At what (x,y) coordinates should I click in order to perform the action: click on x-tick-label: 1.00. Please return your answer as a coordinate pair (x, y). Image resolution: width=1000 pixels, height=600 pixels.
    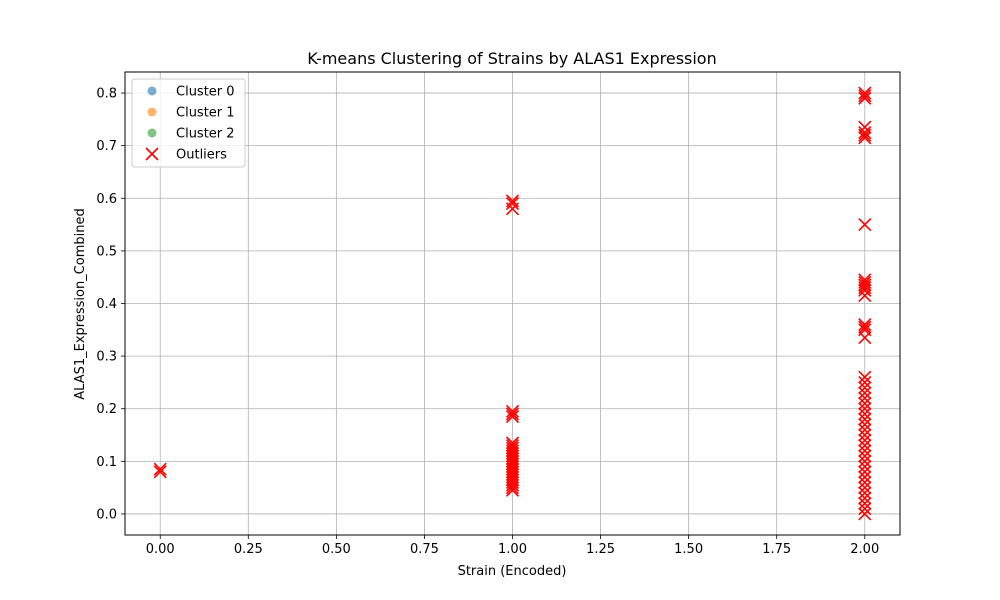
    Looking at the image, I should click on (512, 549).